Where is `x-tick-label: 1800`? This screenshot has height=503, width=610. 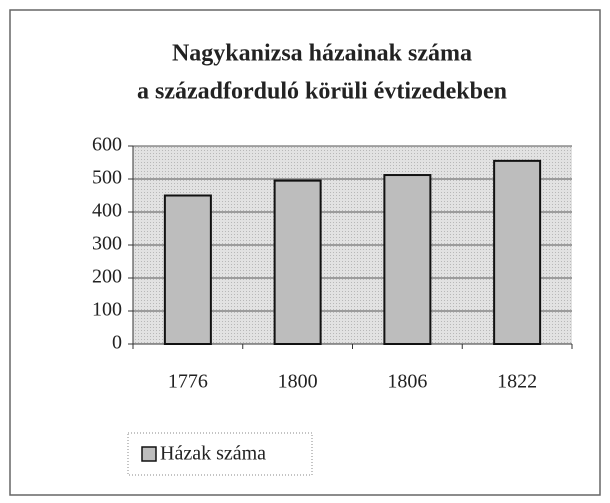 x-tick-label: 1800 is located at coordinates (298, 382).